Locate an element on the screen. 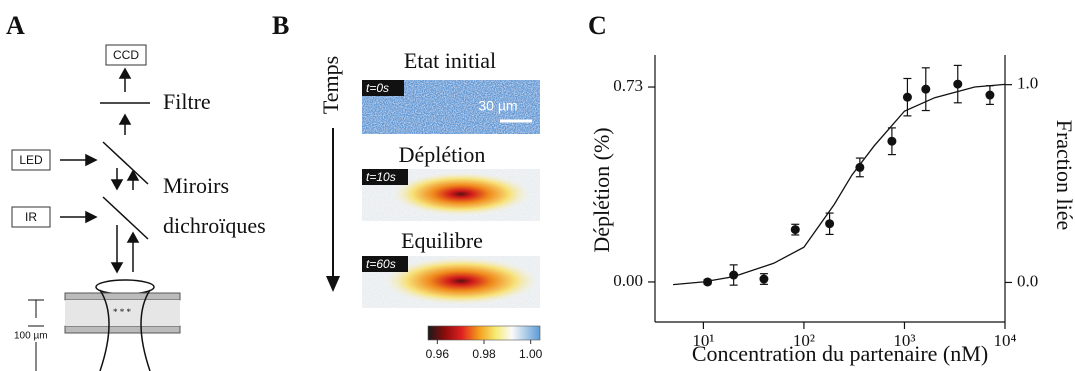 Image resolution: width=1075 pixels, height=371 pixels. colorbar-tick-label: 0.98 is located at coordinates (484, 354).